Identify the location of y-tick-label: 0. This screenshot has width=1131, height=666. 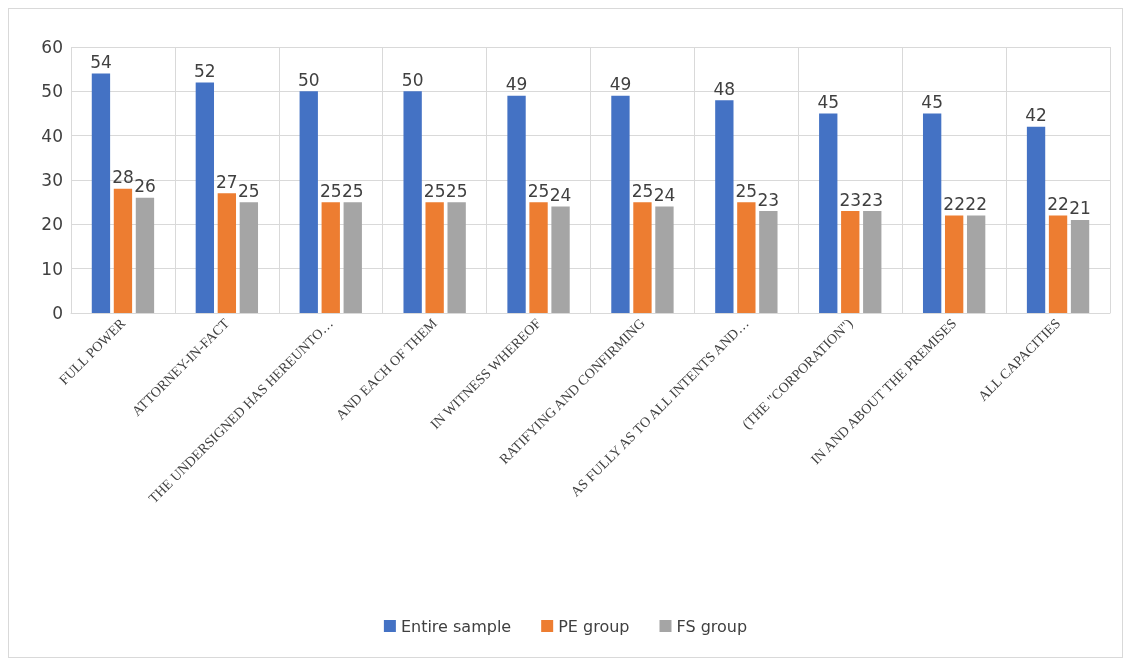
(57, 313).